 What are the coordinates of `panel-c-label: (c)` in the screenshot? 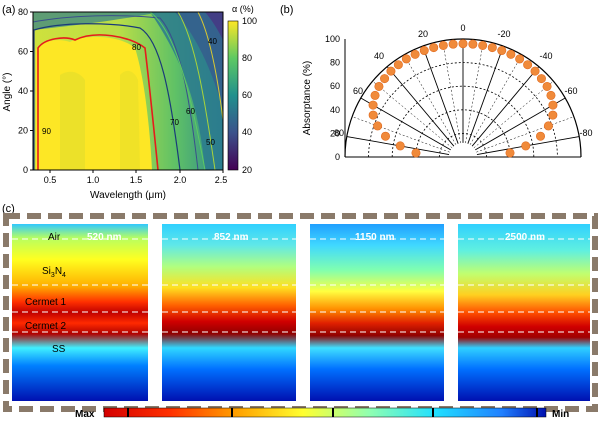 It's located at (8, 209).